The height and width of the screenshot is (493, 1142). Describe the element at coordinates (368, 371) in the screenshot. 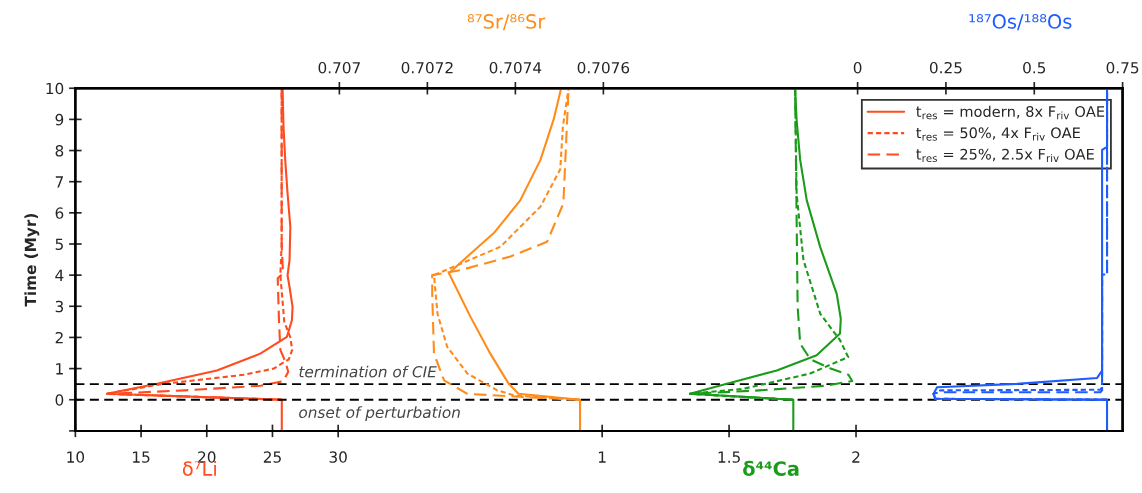

I see `ref-line-label: termination of CIE` at that location.